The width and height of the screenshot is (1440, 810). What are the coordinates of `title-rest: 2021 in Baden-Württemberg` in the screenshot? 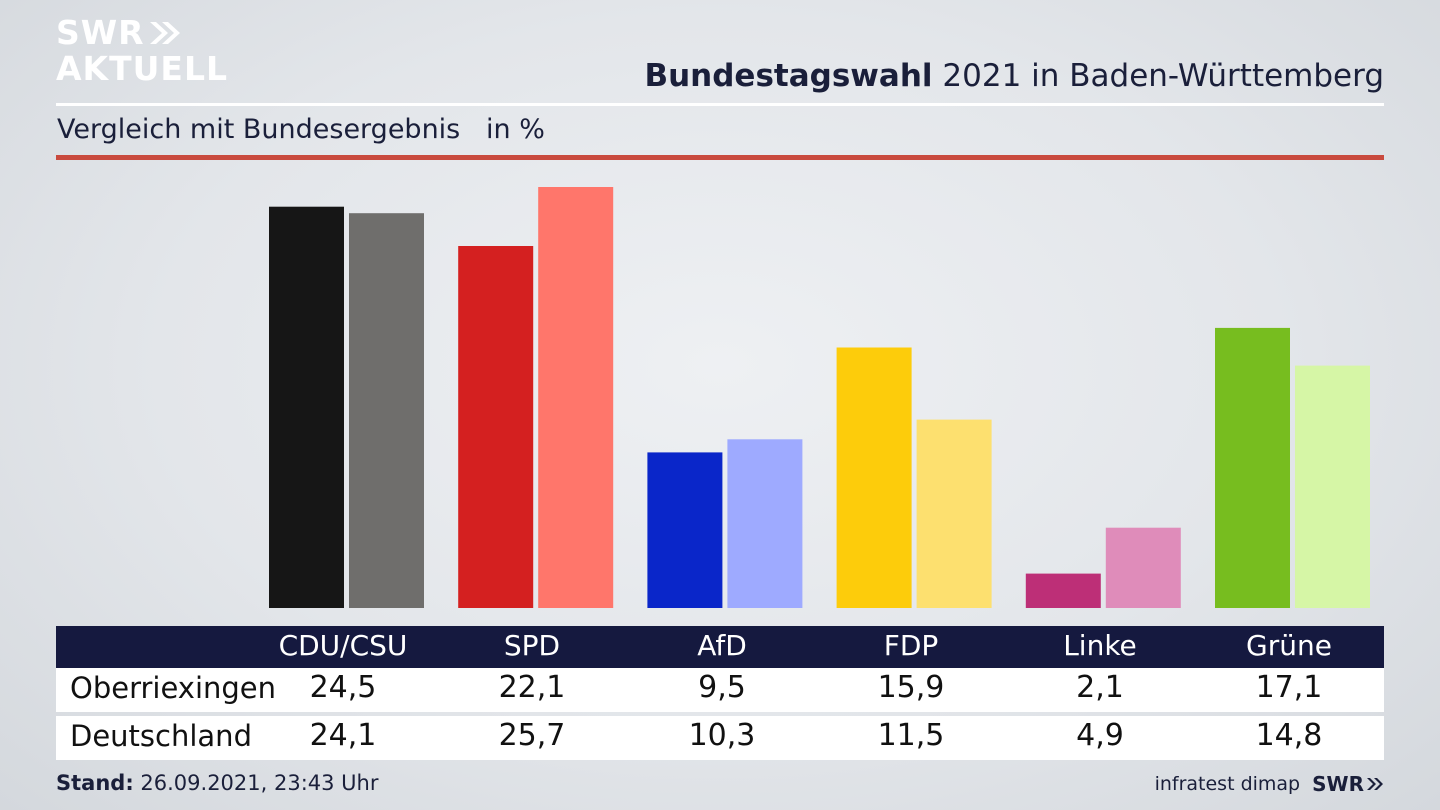 It's located at (1158, 76).